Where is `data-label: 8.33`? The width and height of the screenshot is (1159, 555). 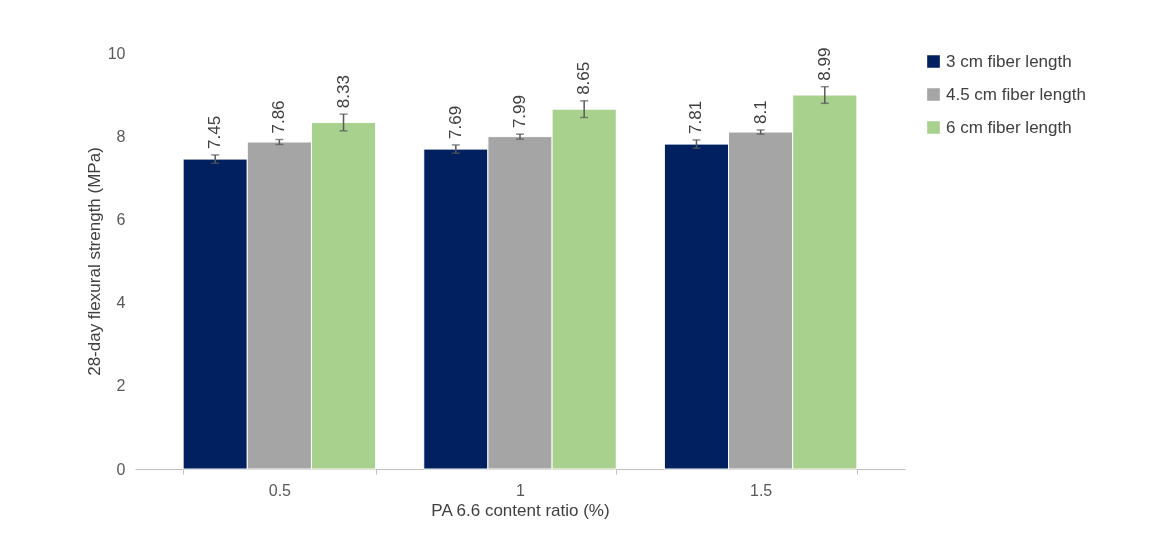 data-label: 8.33 is located at coordinates (343, 92).